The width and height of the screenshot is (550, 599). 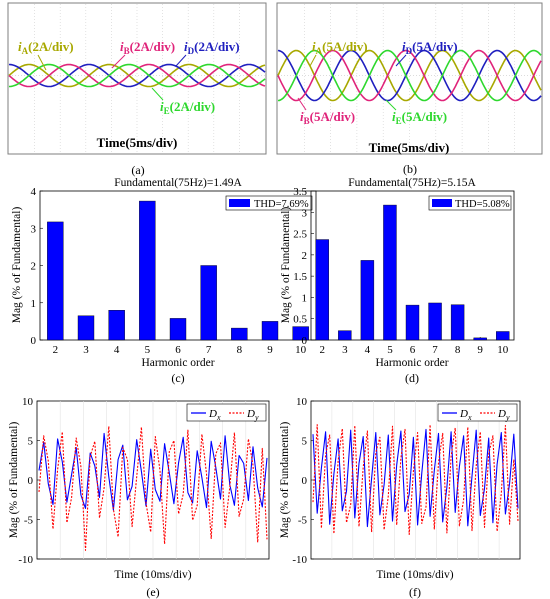 I want to click on ylabel-c: Mag (% of Fundamental), so click(x=17, y=265).